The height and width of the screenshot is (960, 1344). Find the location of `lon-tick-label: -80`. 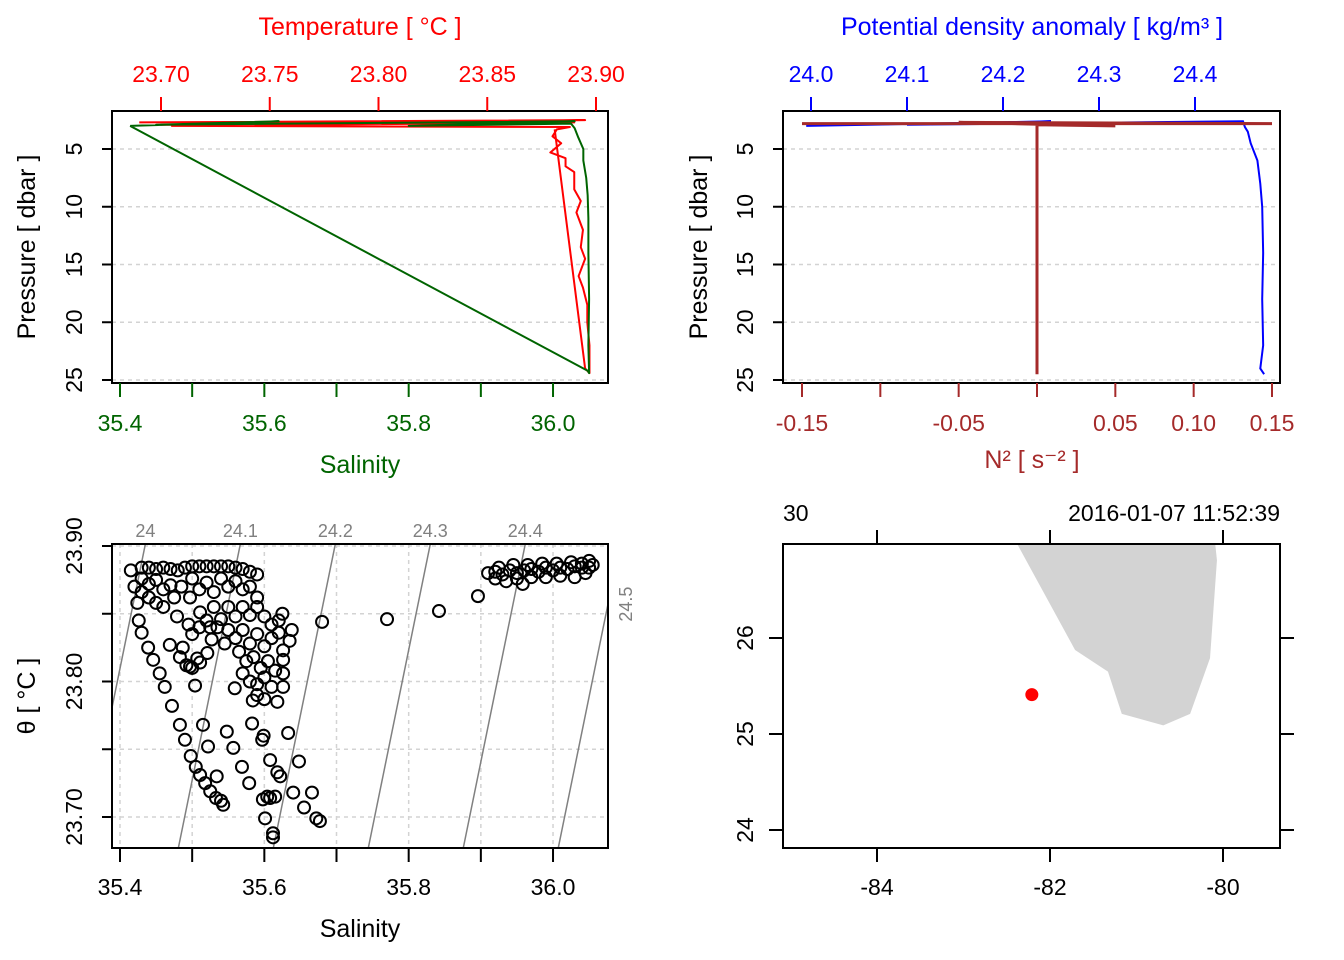

lon-tick-label: -80 is located at coordinates (1222, 887).